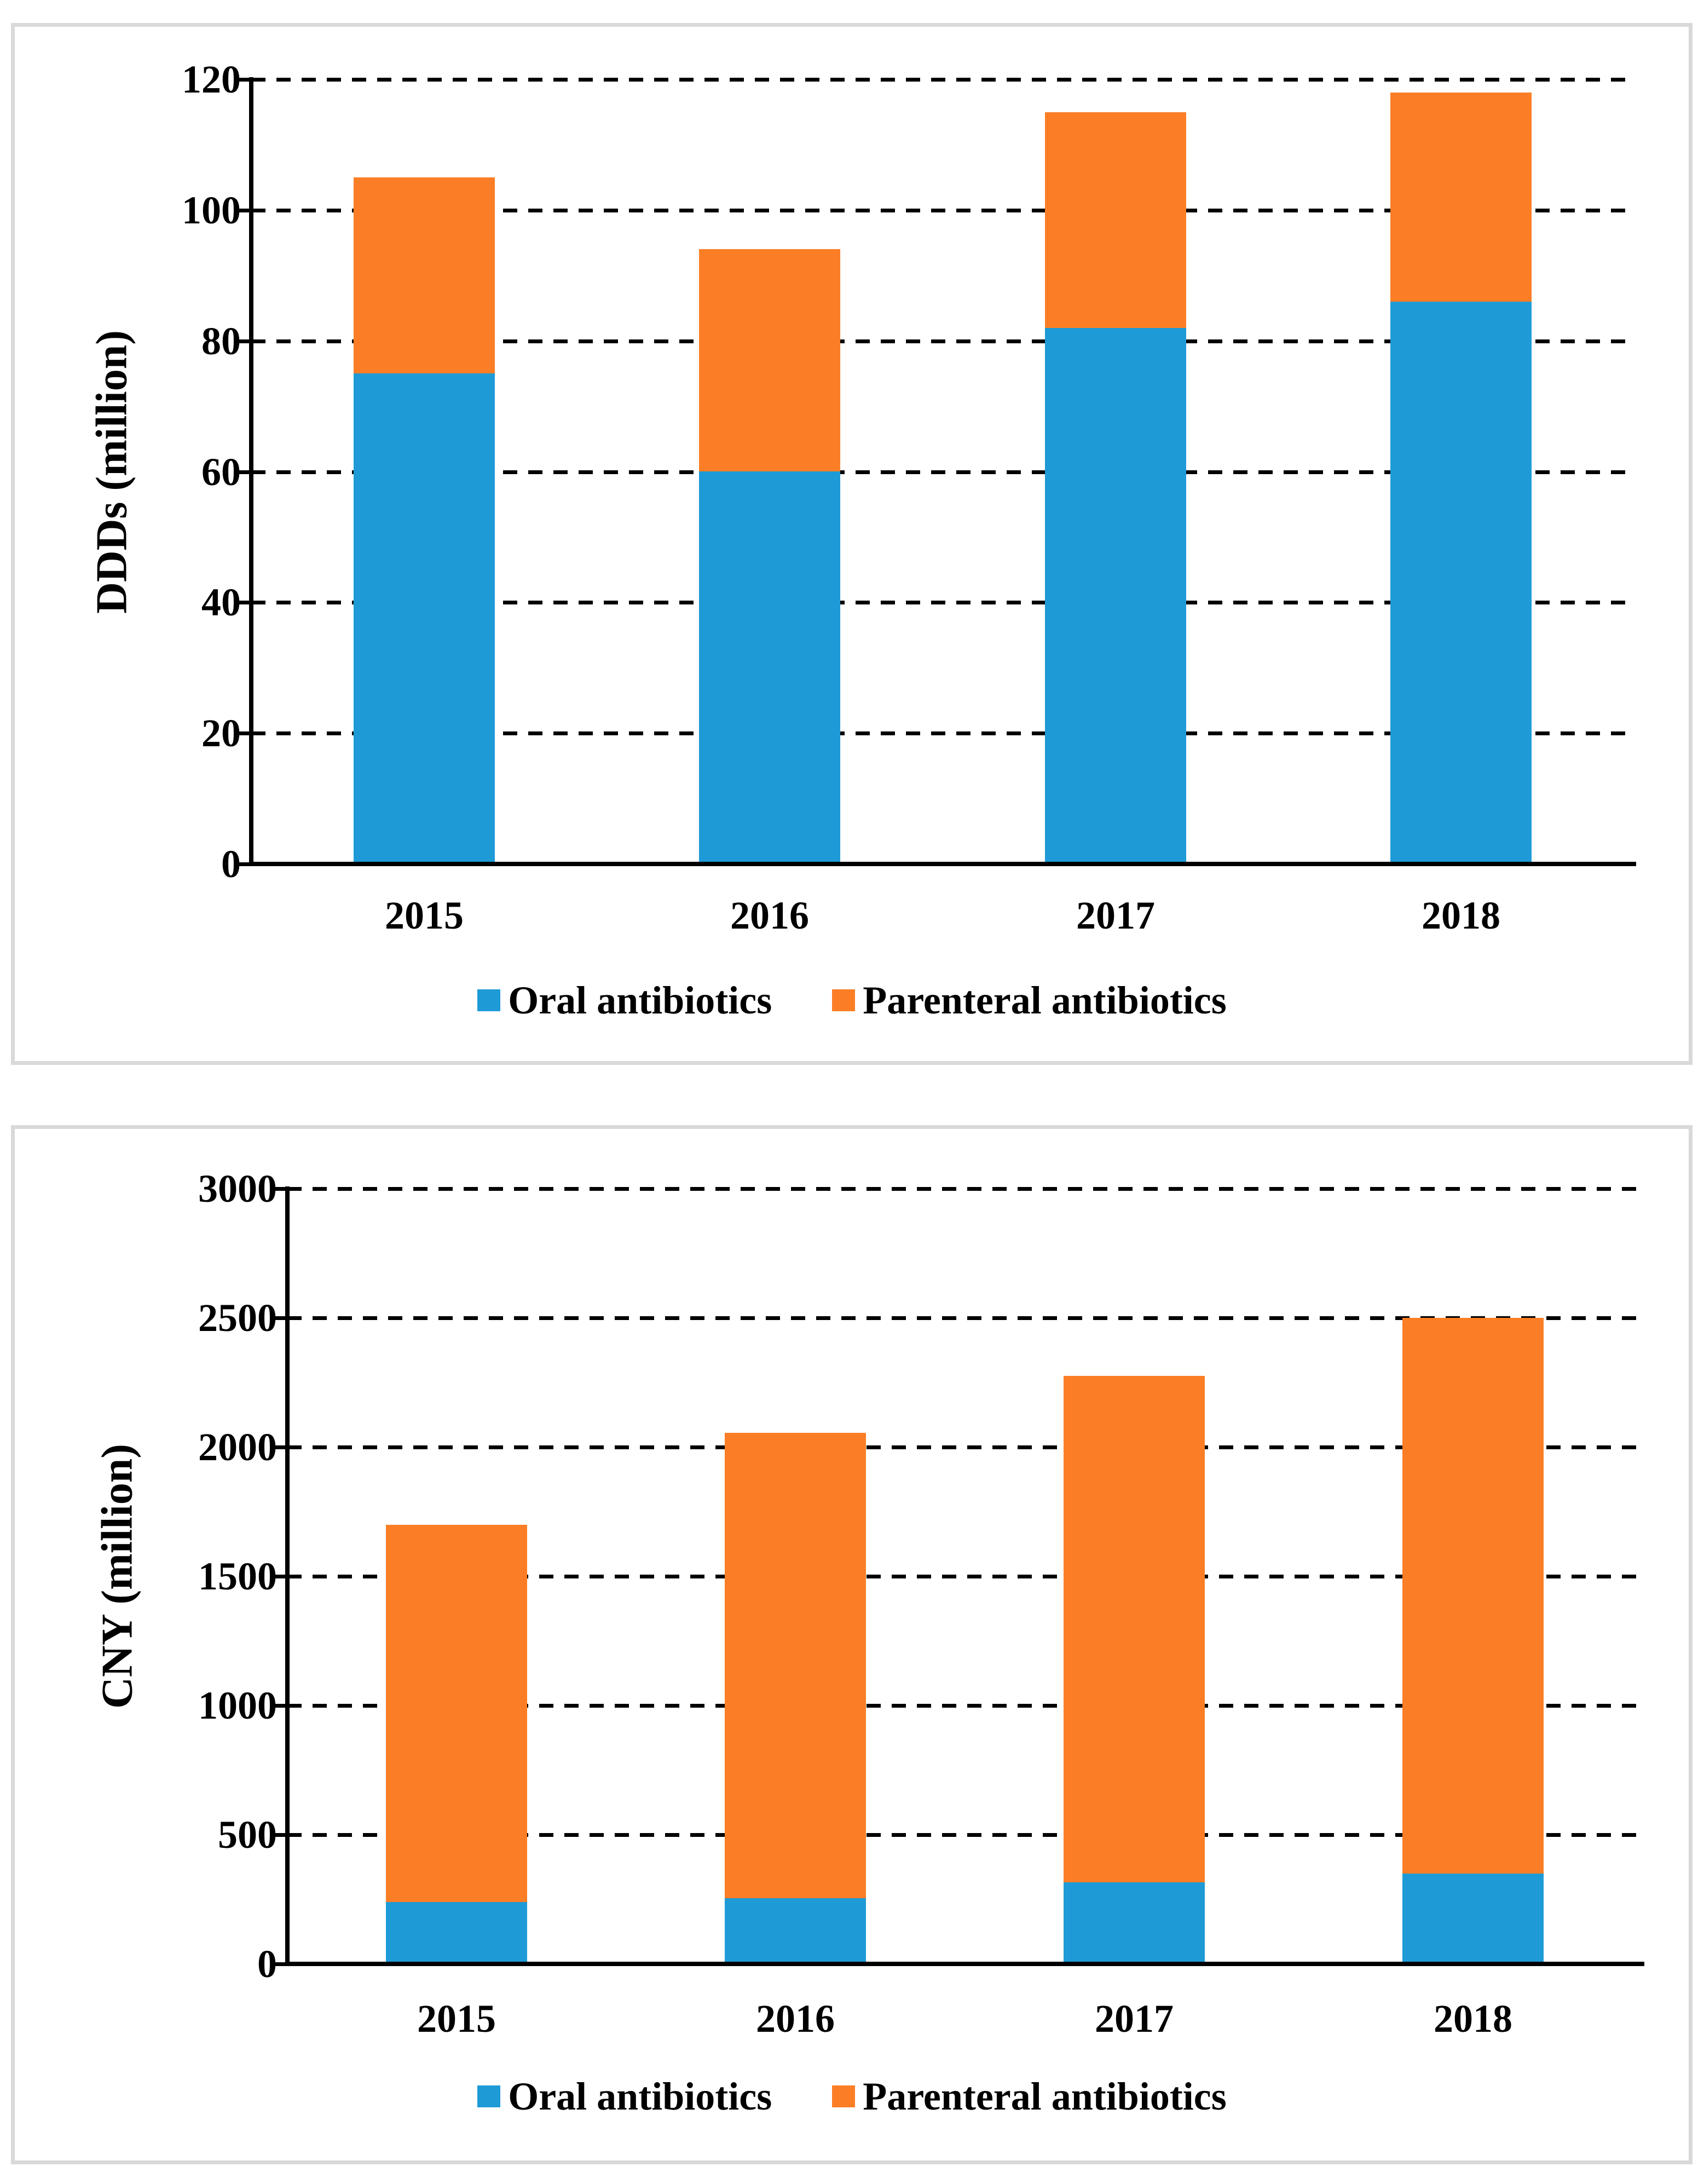 The height and width of the screenshot is (2184, 1704). What do you see at coordinates (237, 1189) in the screenshot?
I see `y-tick-label: 3000` at bounding box center [237, 1189].